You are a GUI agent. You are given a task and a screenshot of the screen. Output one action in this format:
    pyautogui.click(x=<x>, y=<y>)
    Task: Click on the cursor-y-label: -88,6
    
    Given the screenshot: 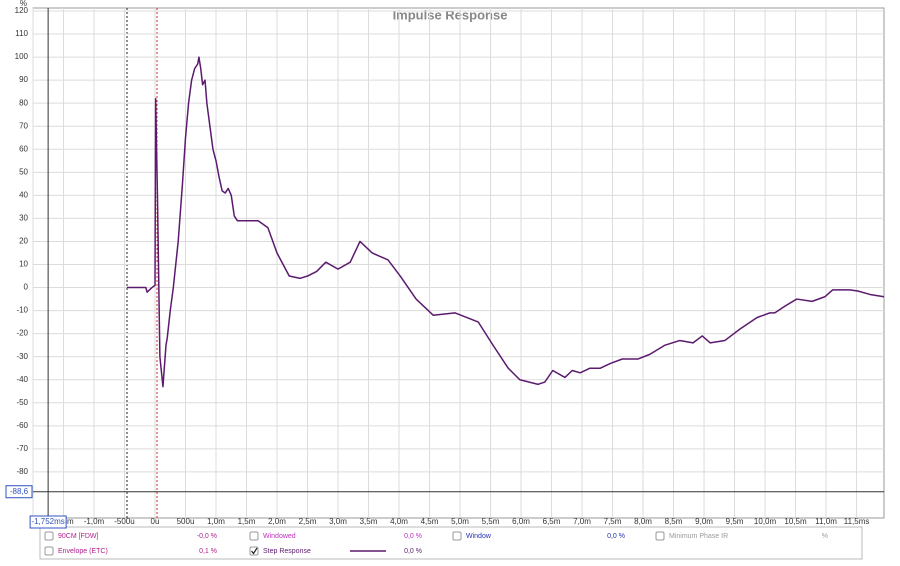 What is the action you would take?
    pyautogui.click(x=19, y=491)
    